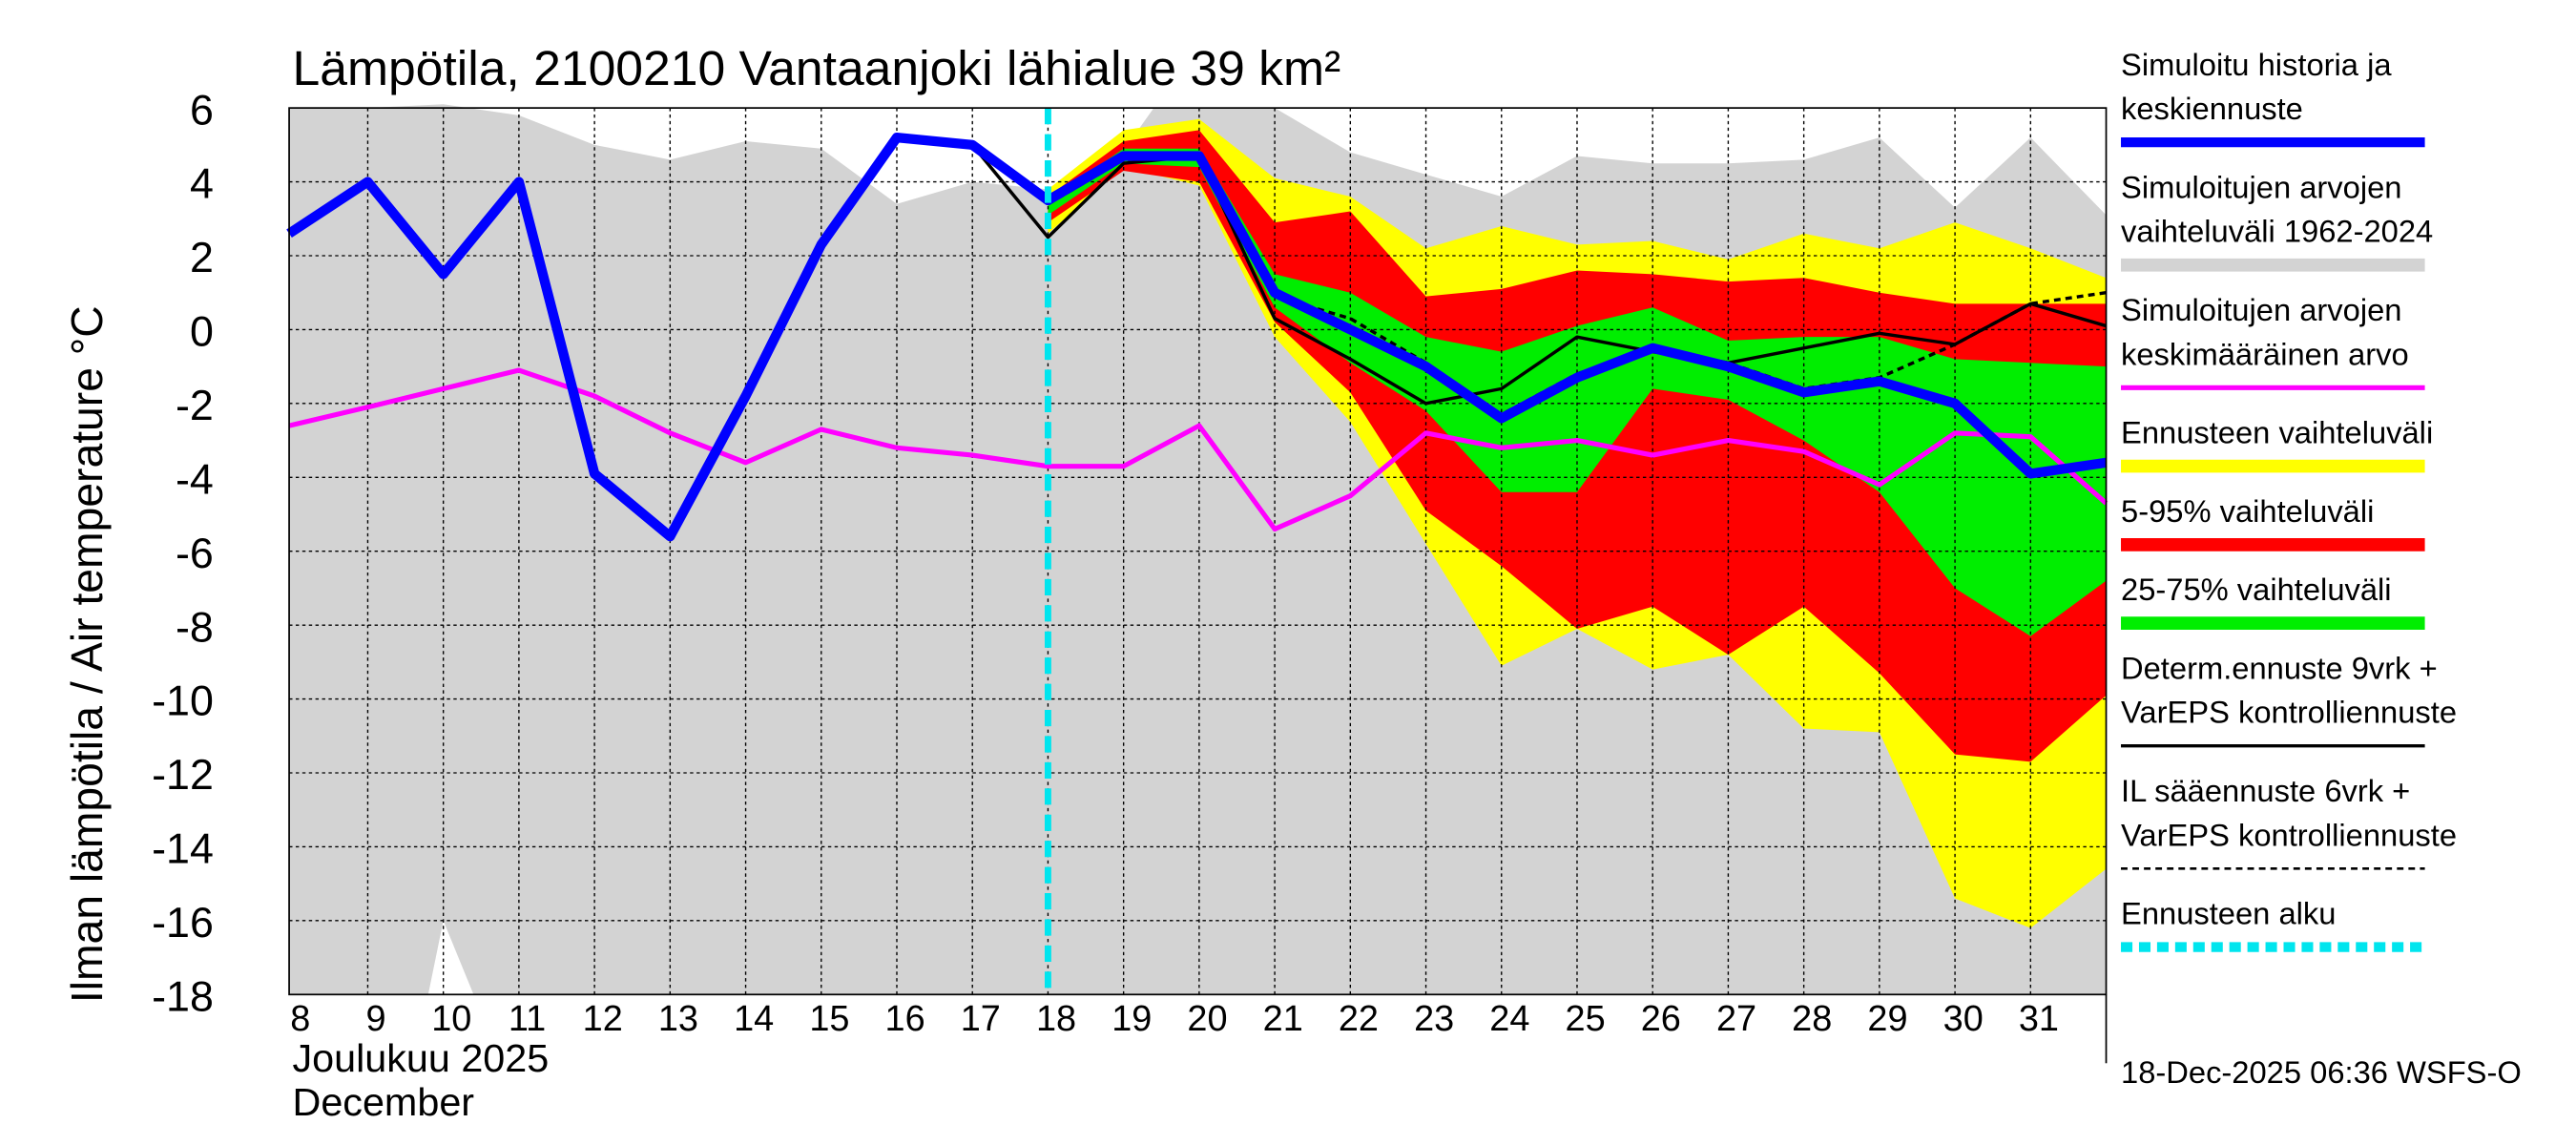  What do you see at coordinates (202, 258) in the screenshot?
I see `y-tick-label: 2` at bounding box center [202, 258].